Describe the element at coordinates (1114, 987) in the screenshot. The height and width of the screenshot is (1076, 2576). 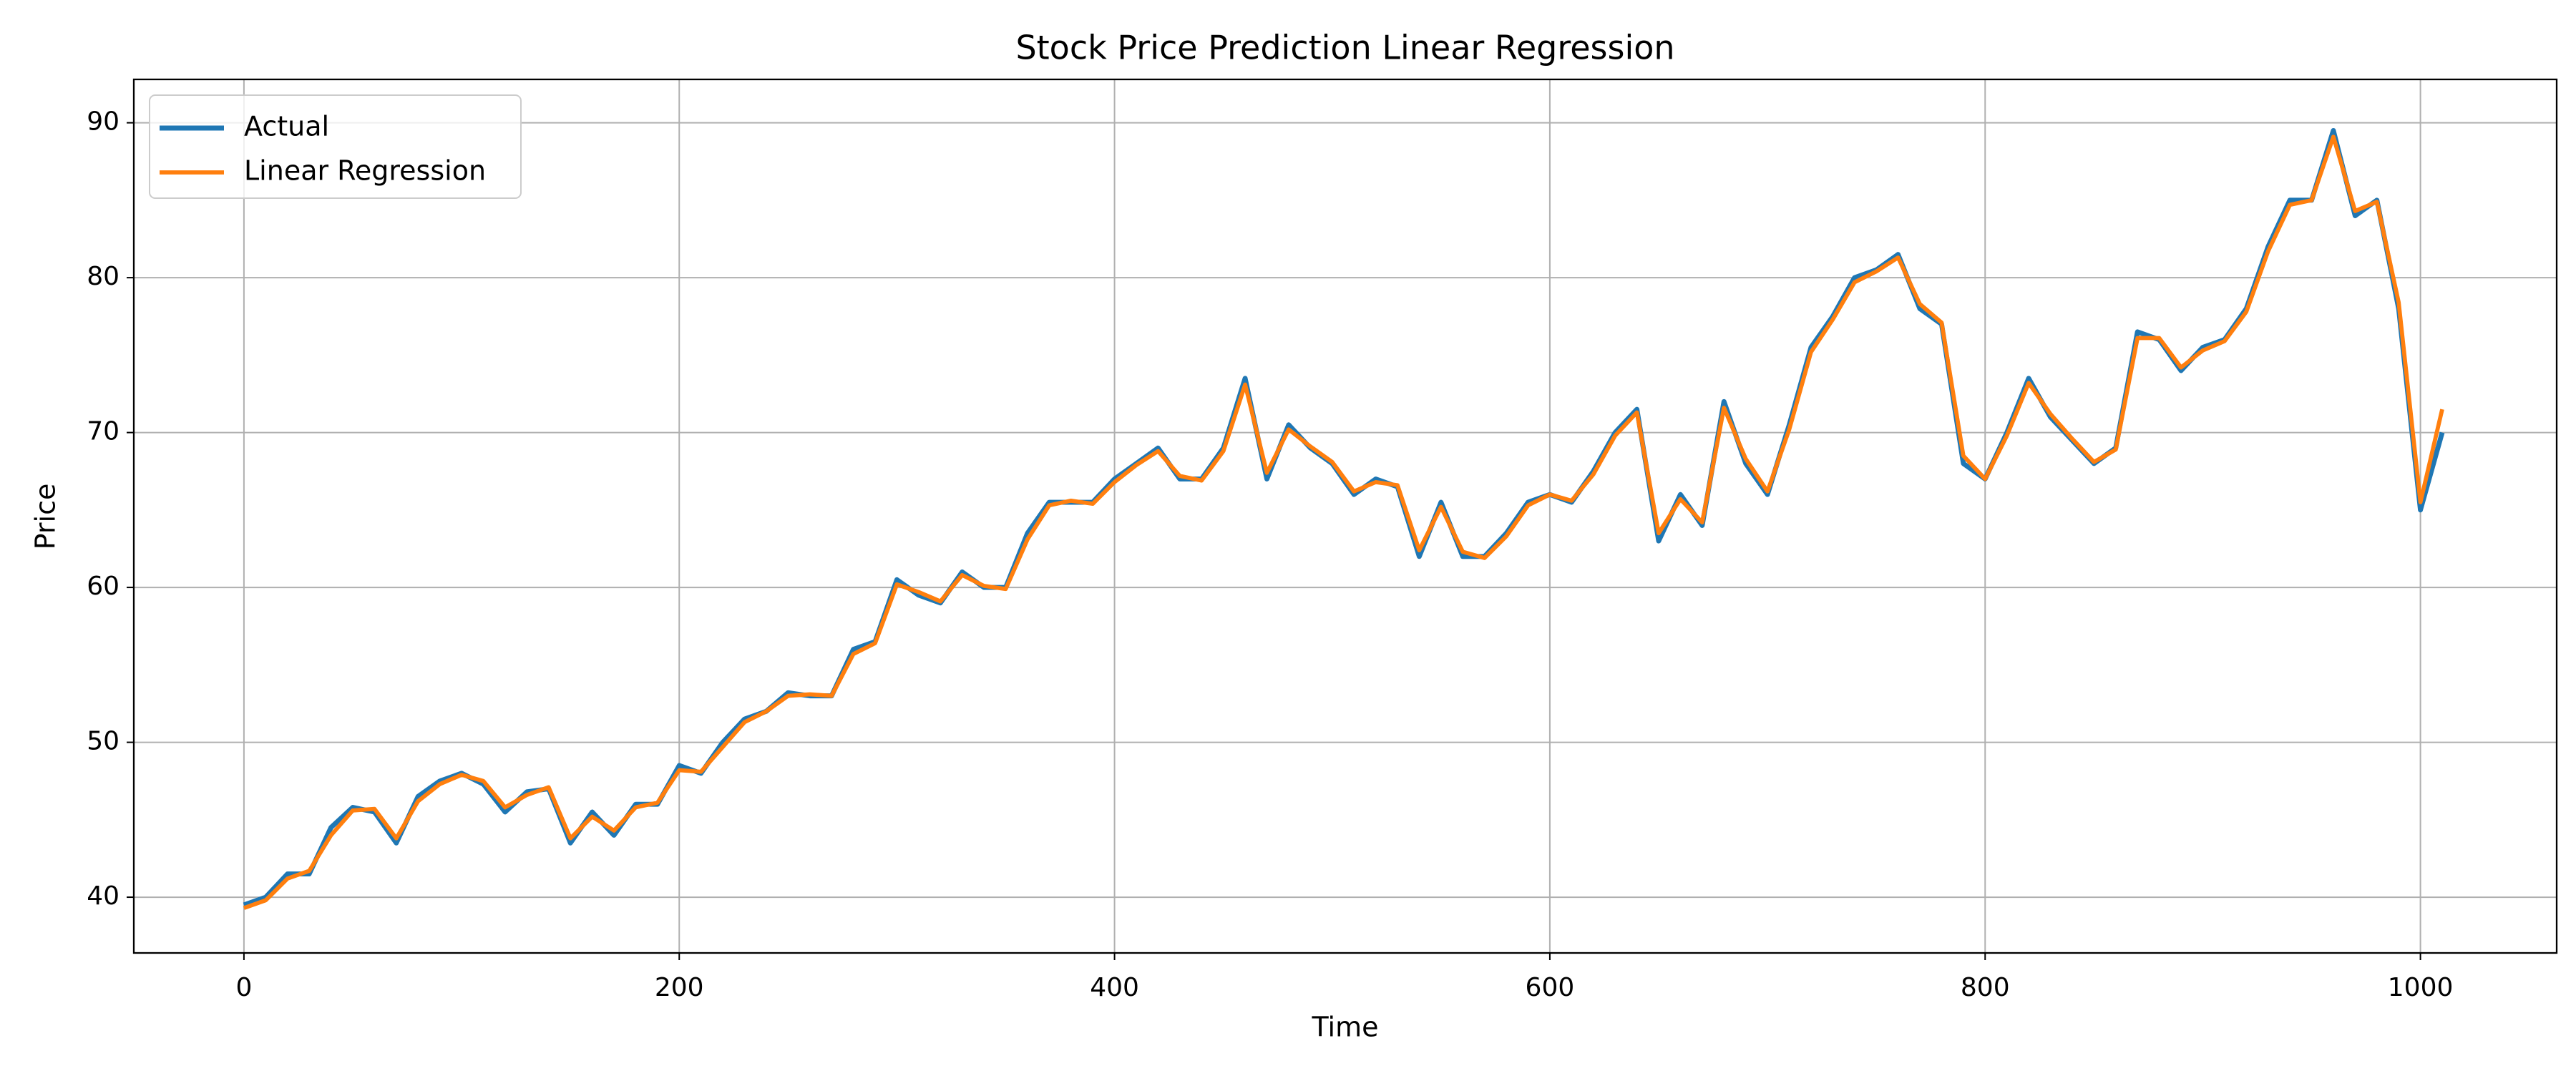
I see `x-tick-label: 400` at that location.